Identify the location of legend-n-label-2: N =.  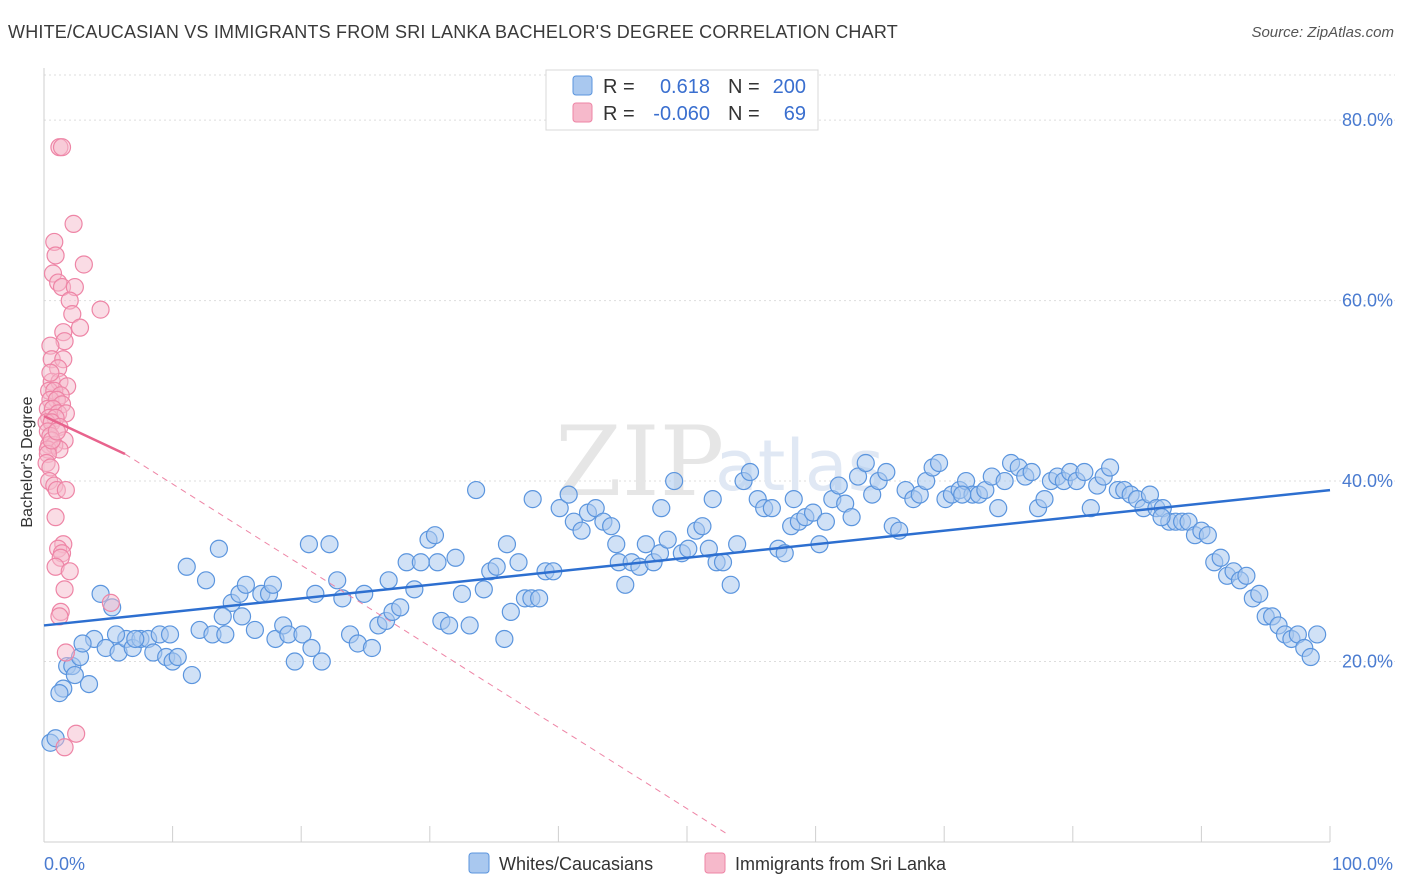
(744, 114).